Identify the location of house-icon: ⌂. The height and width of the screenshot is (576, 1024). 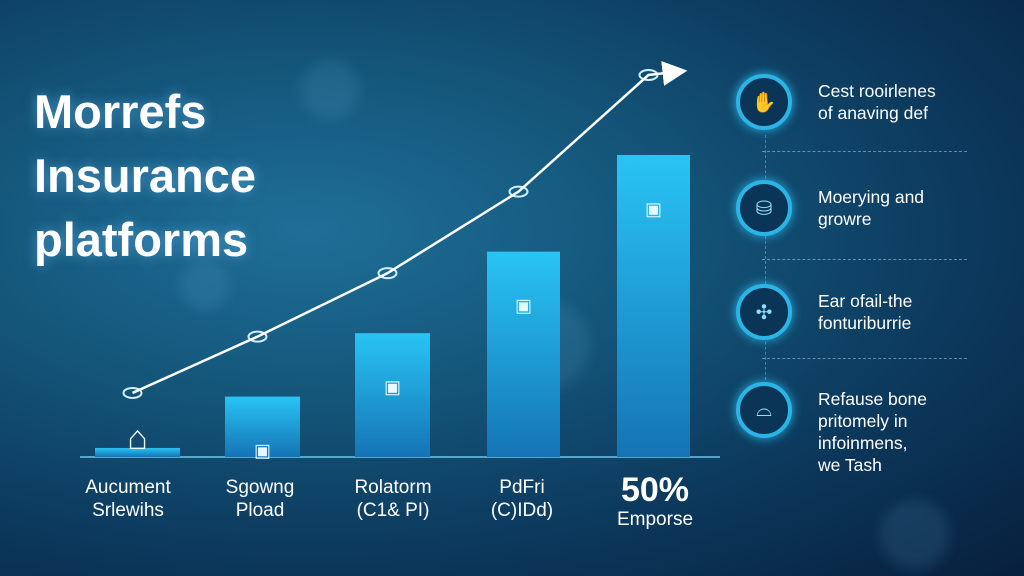
(137, 438).